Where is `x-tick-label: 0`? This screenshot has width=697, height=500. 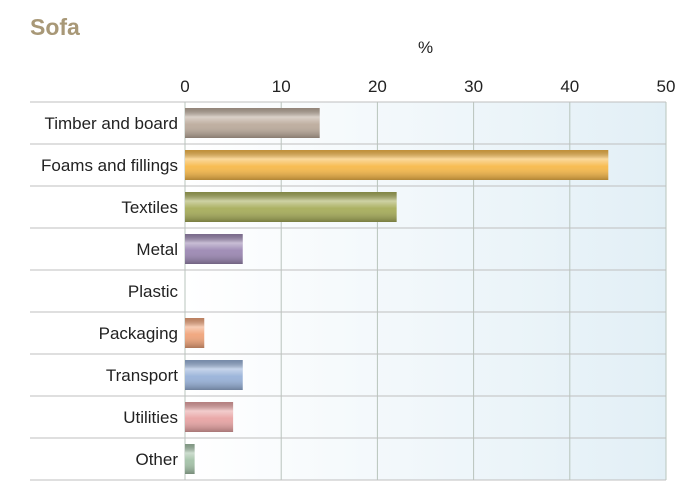 x-tick-label: 0 is located at coordinates (184, 86).